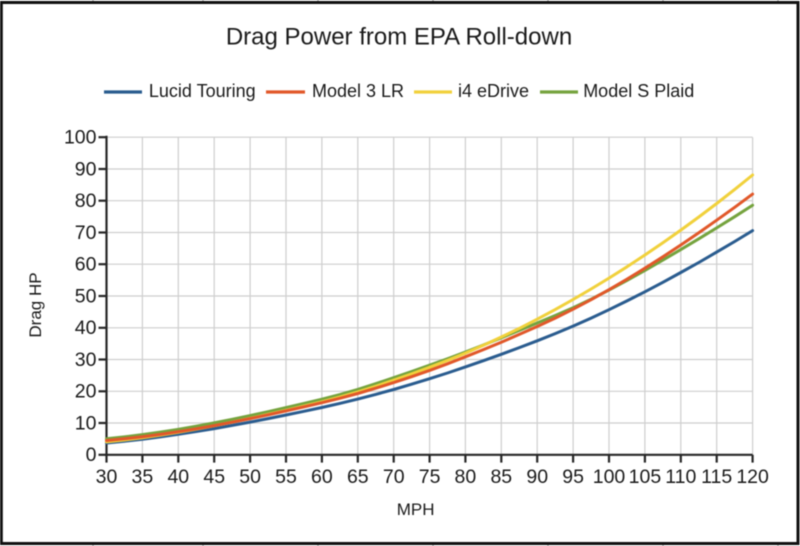 The height and width of the screenshot is (546, 800). I want to click on svg-text: 75, so click(430, 477).